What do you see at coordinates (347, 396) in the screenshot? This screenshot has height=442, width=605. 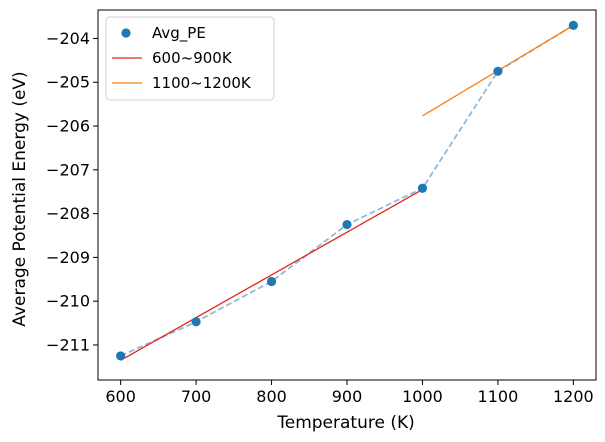 I see `x-tick-label: 900` at bounding box center [347, 396].